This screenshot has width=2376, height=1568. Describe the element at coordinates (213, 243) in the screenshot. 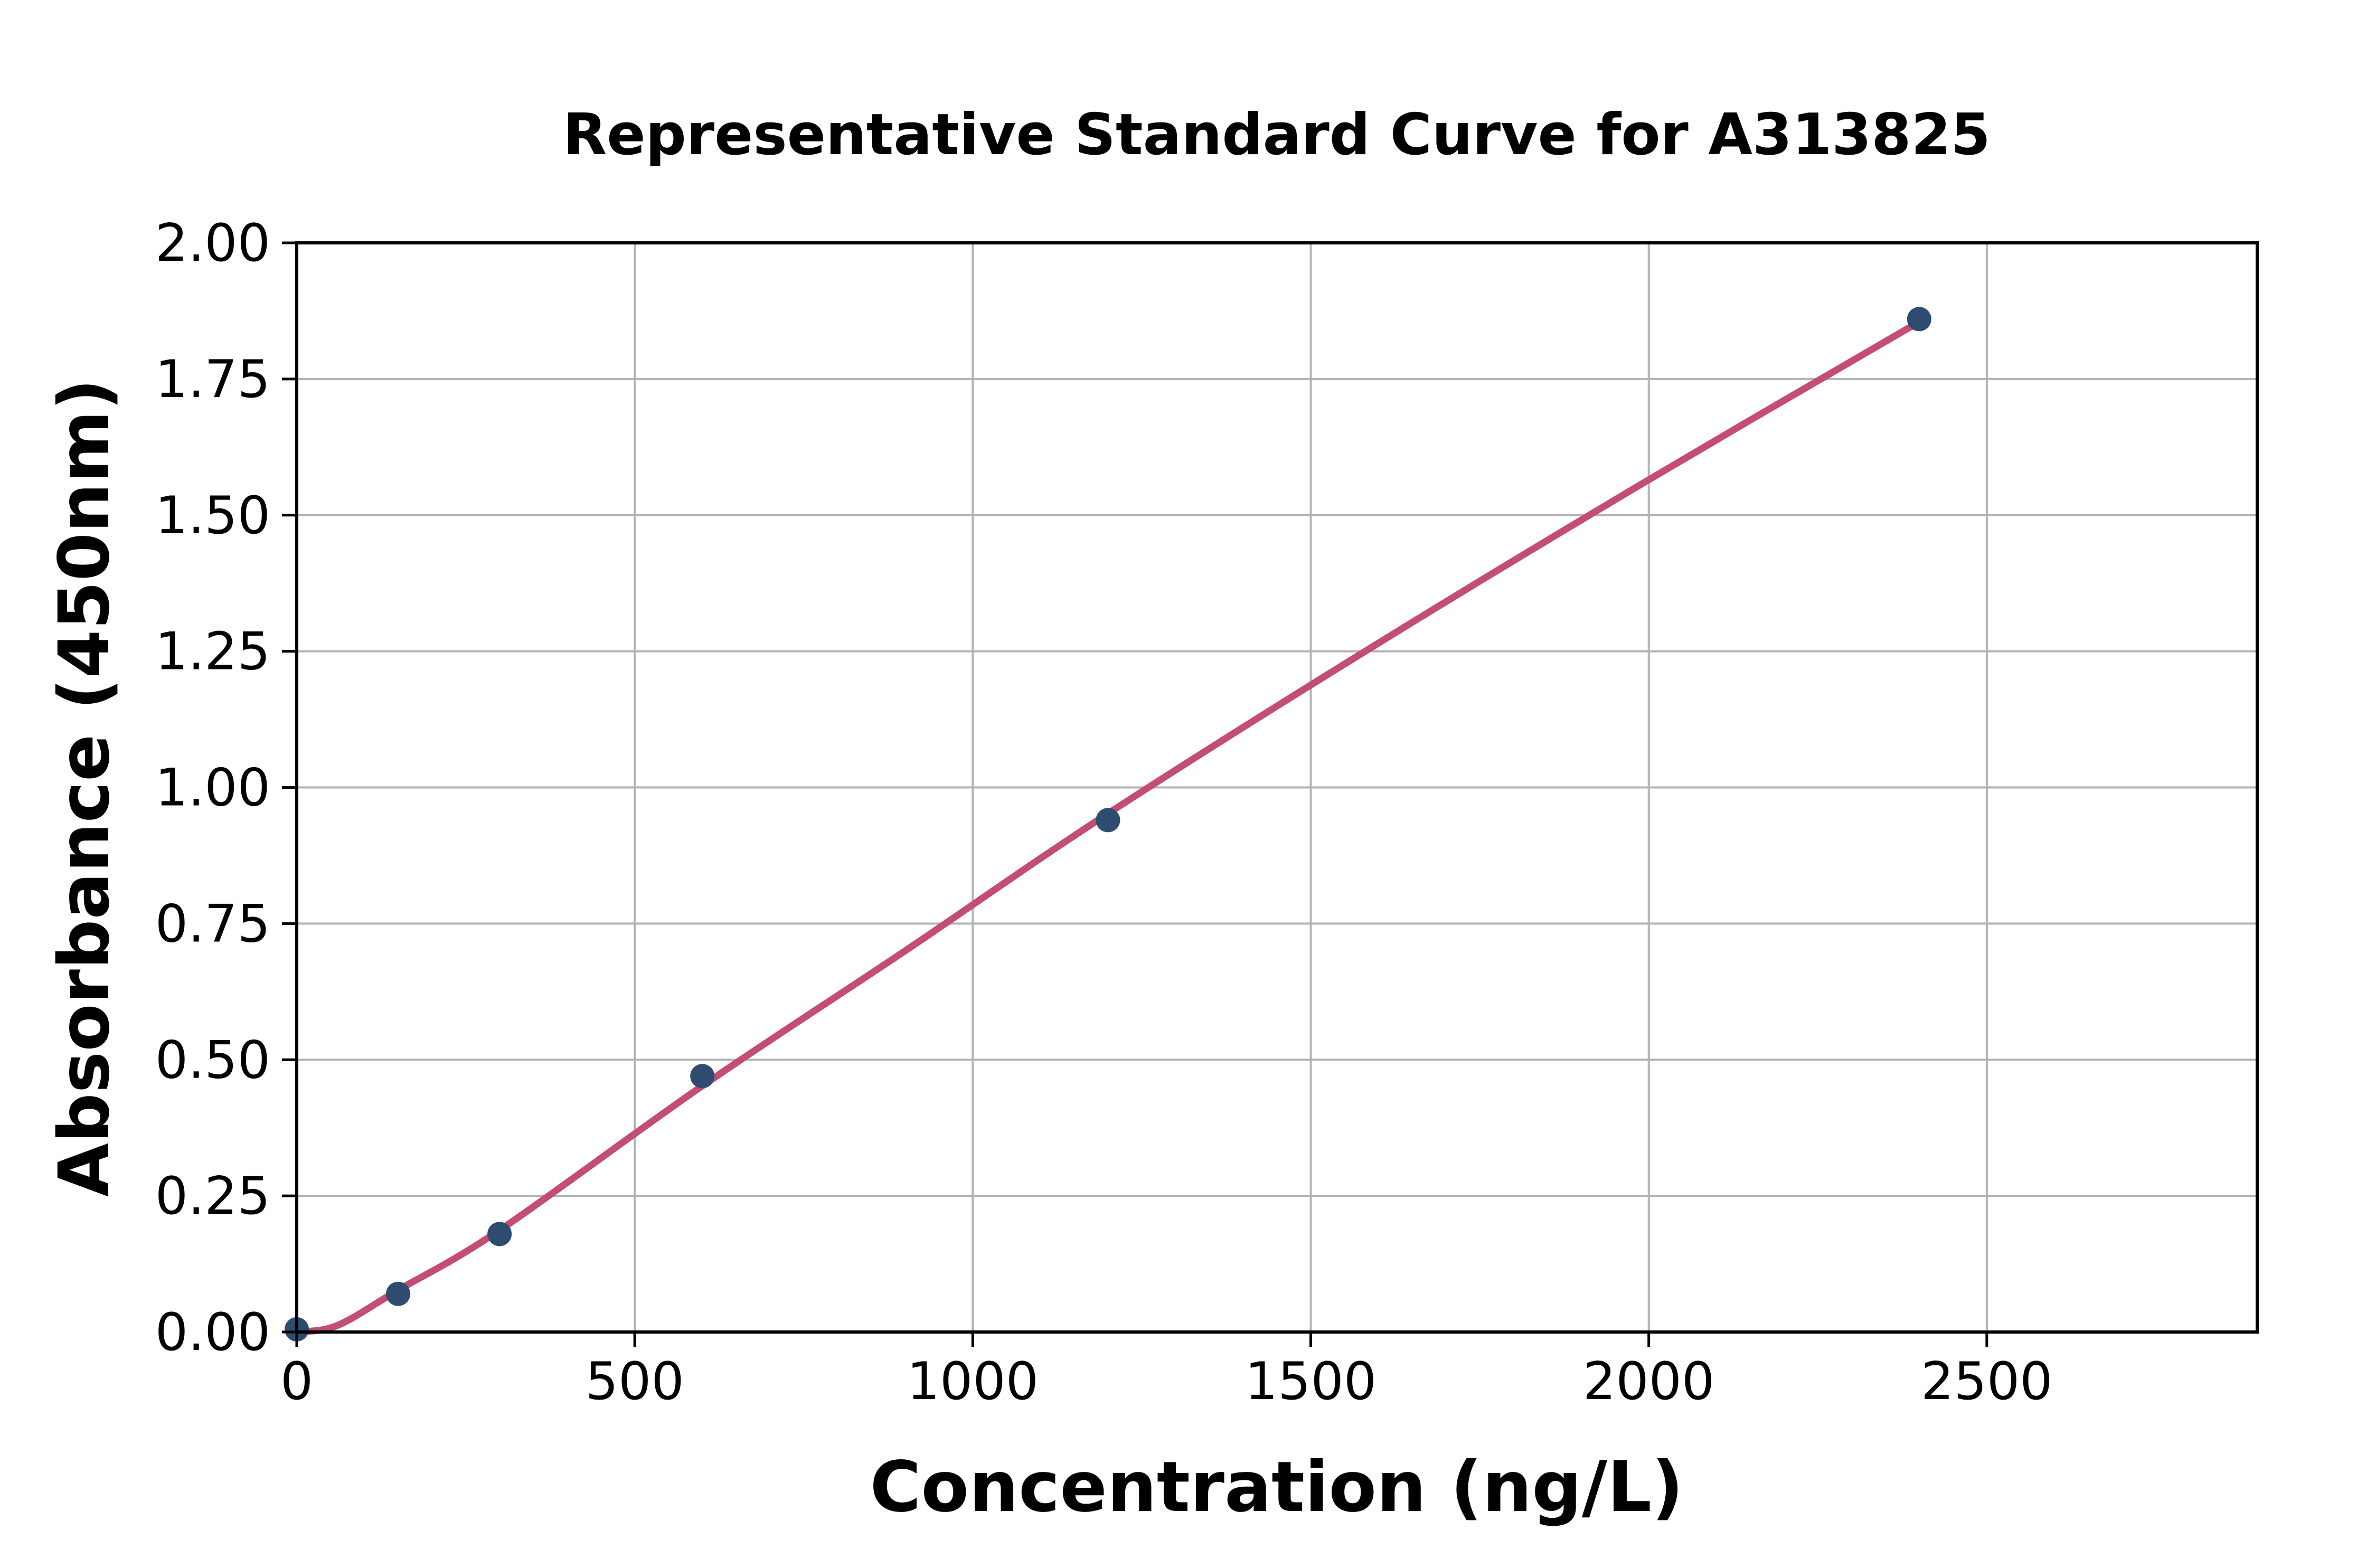

I see `y-tick-label: 2.00` at that location.